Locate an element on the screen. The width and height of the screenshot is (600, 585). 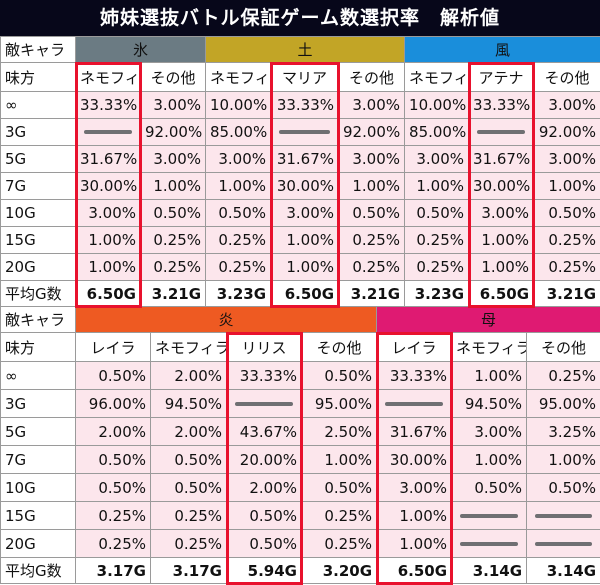
row-label: 7G is located at coordinates (38, 186).